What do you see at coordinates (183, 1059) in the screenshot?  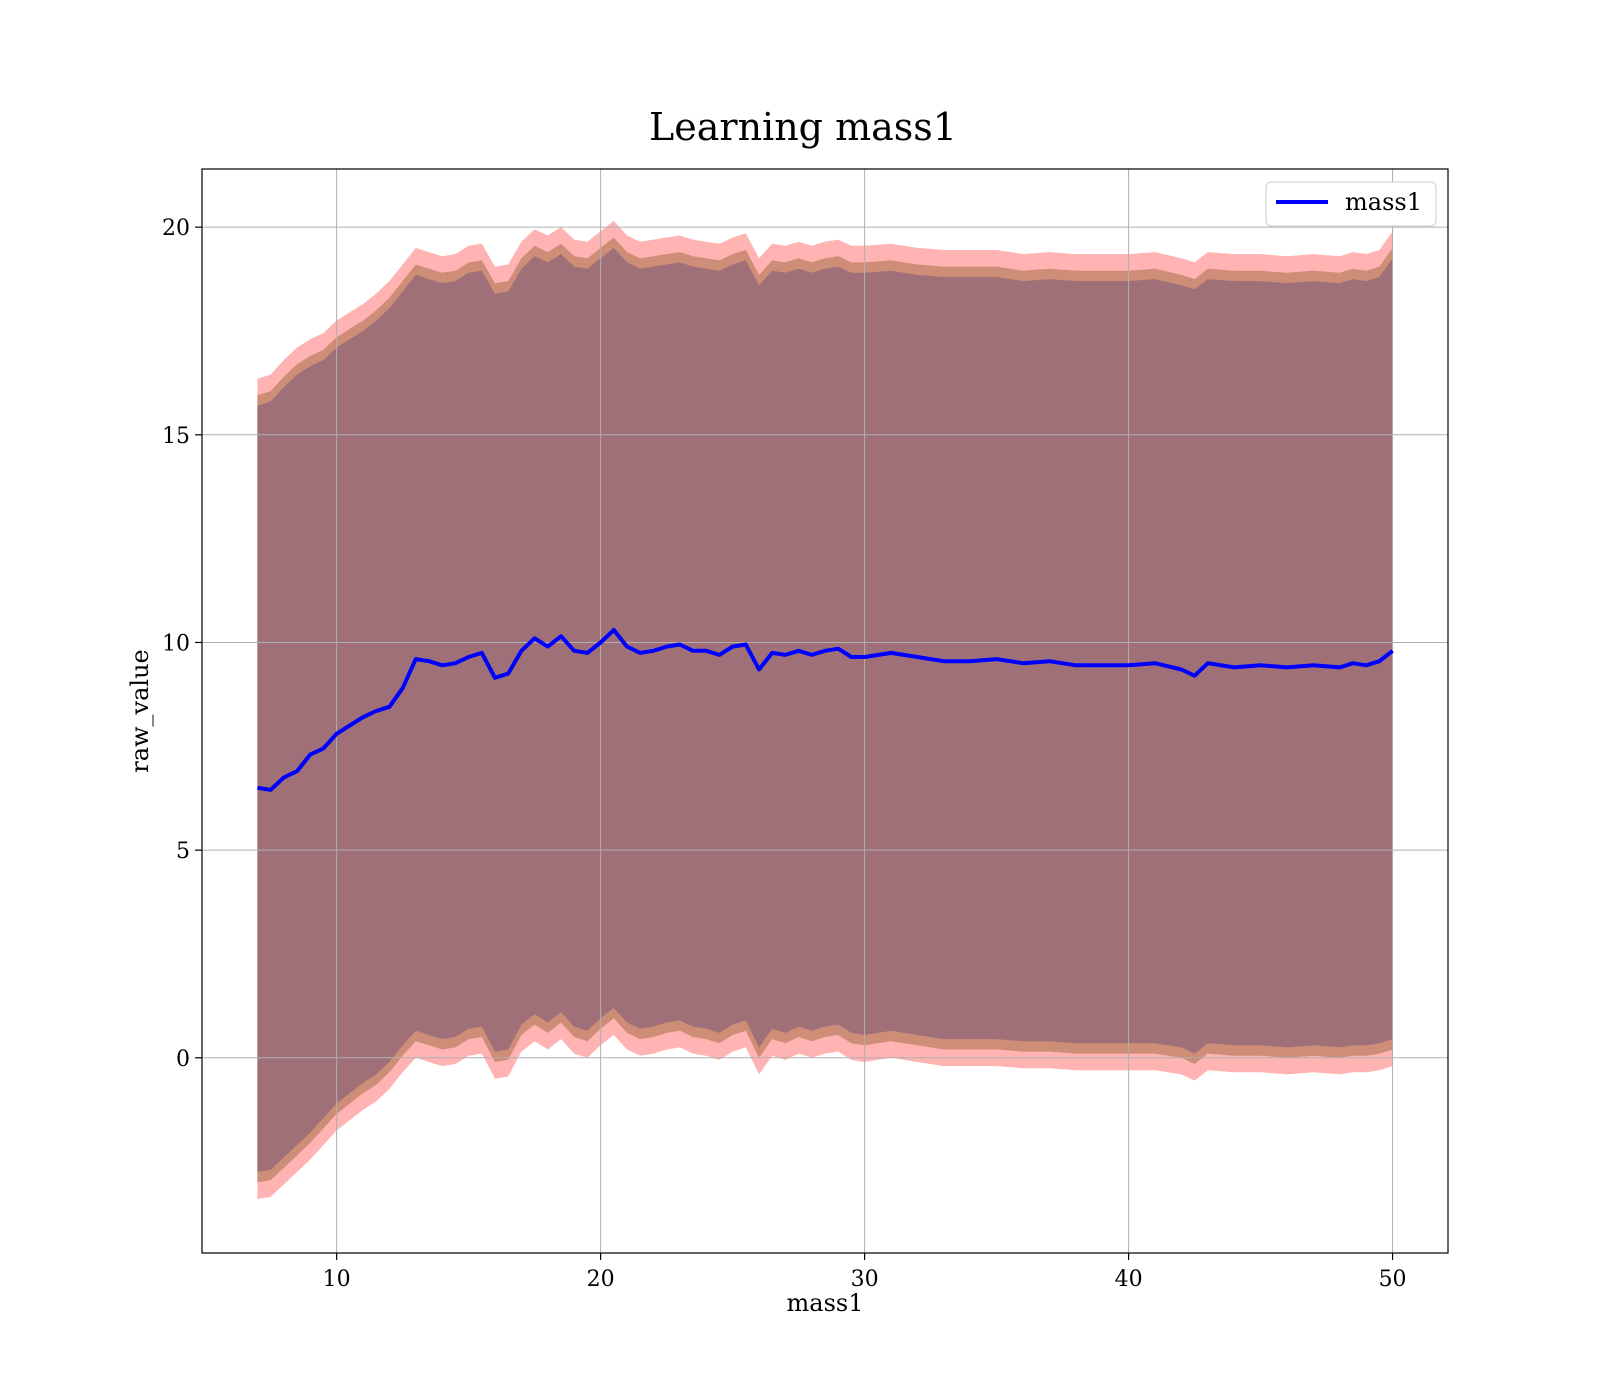 I see `y-tick-label: 0` at bounding box center [183, 1059].